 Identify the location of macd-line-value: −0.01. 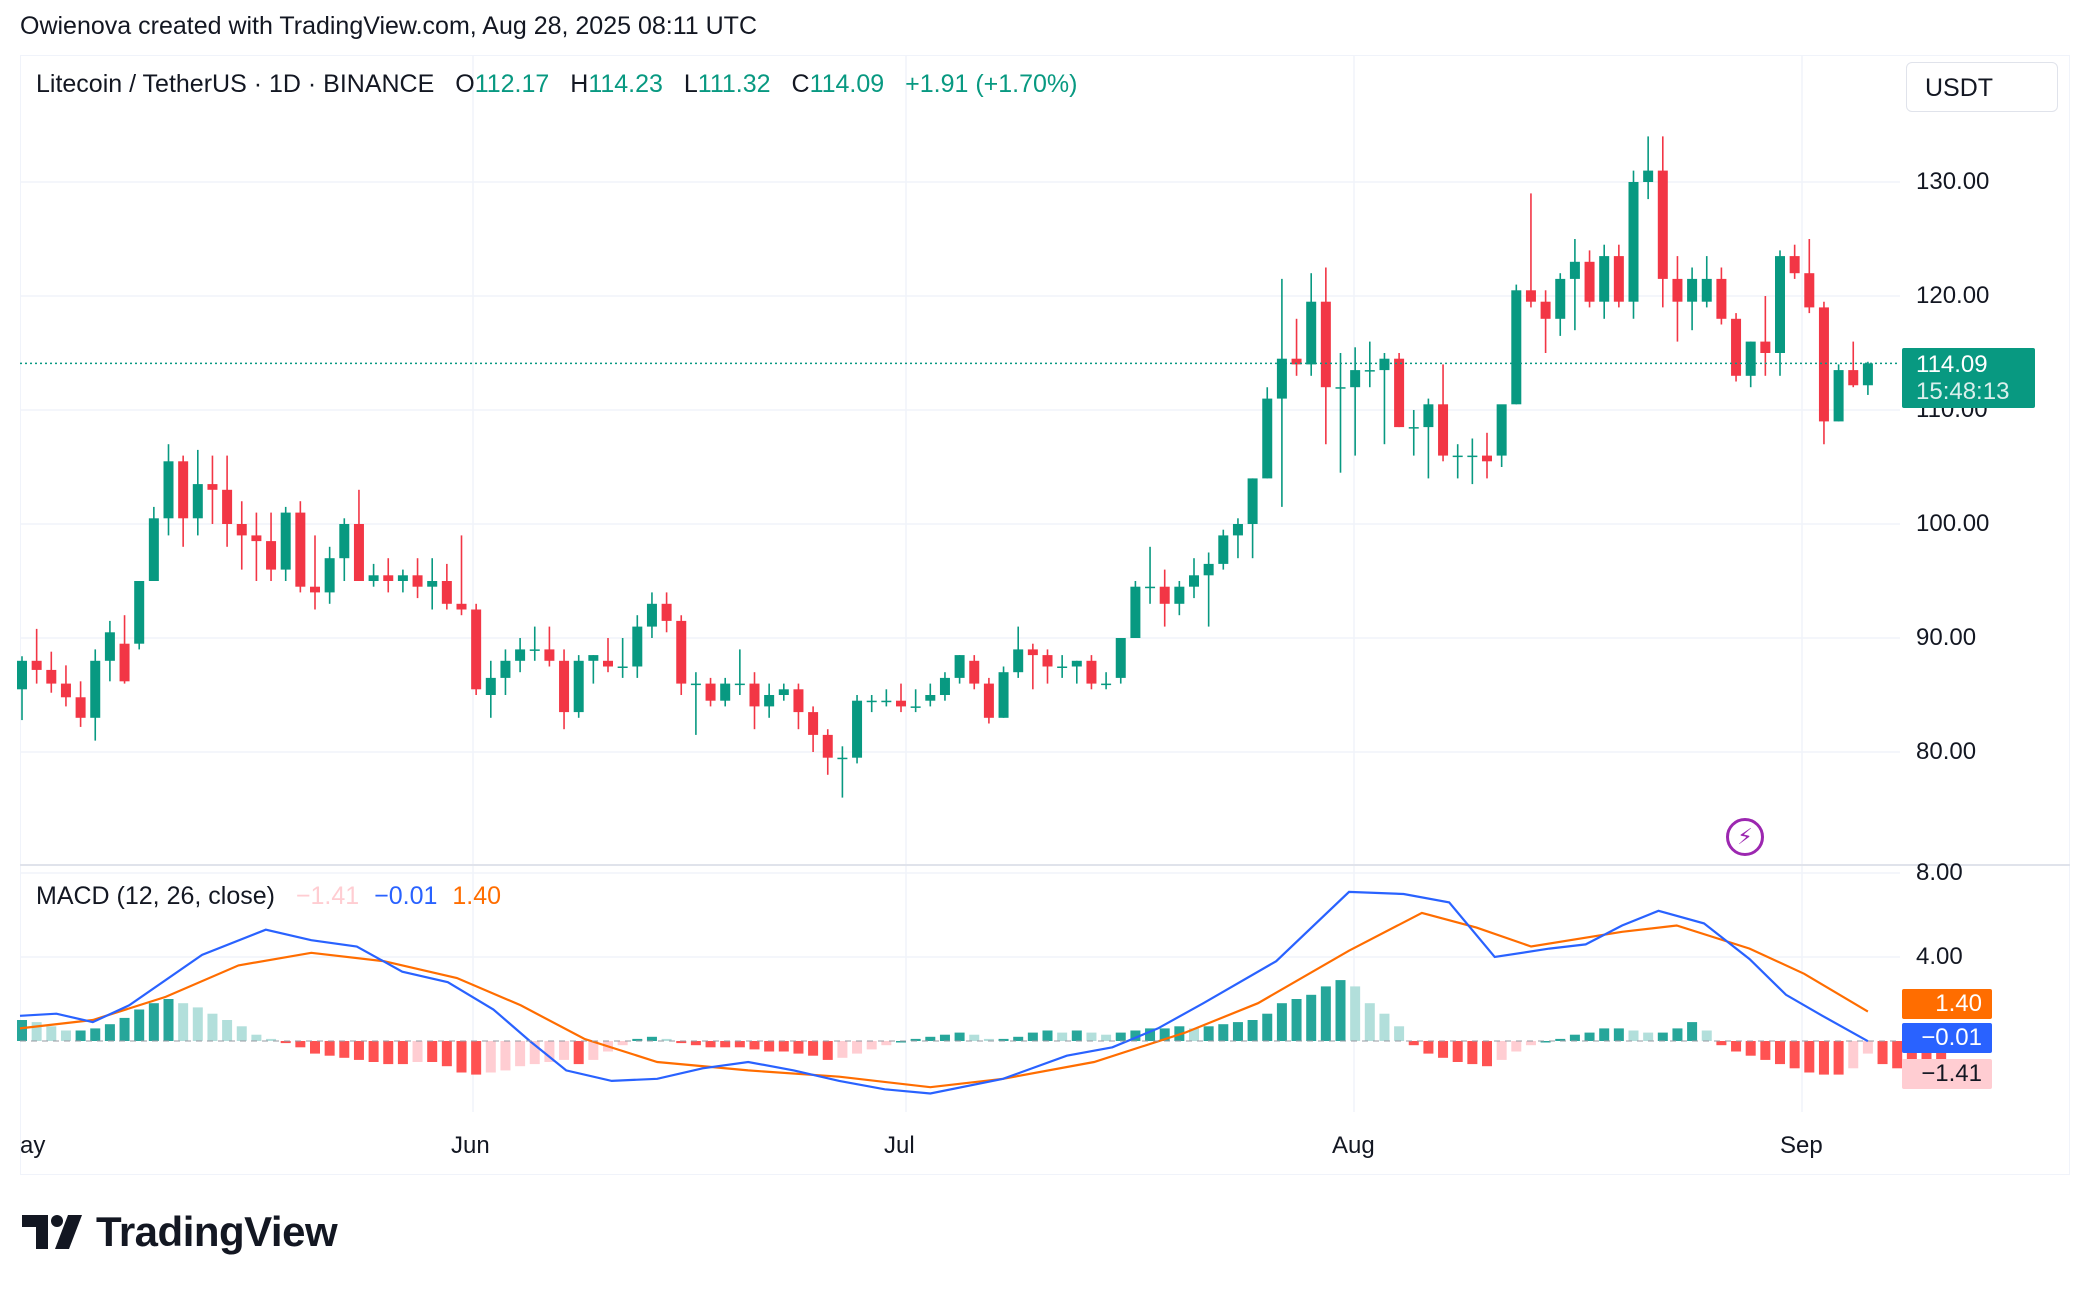
(406, 896).